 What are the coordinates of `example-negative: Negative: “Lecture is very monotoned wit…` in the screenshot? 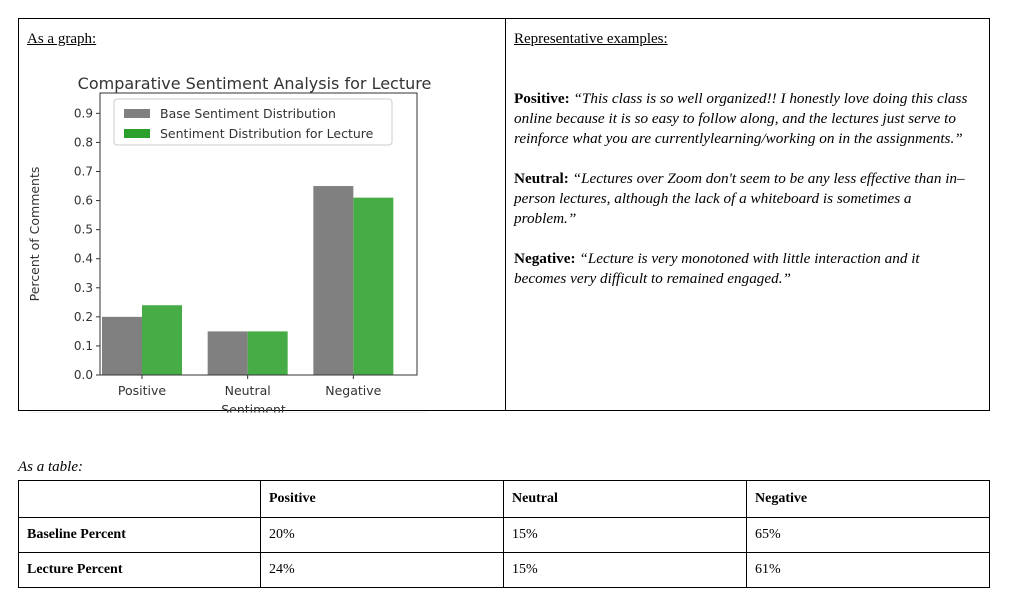 It's located at (744, 269).